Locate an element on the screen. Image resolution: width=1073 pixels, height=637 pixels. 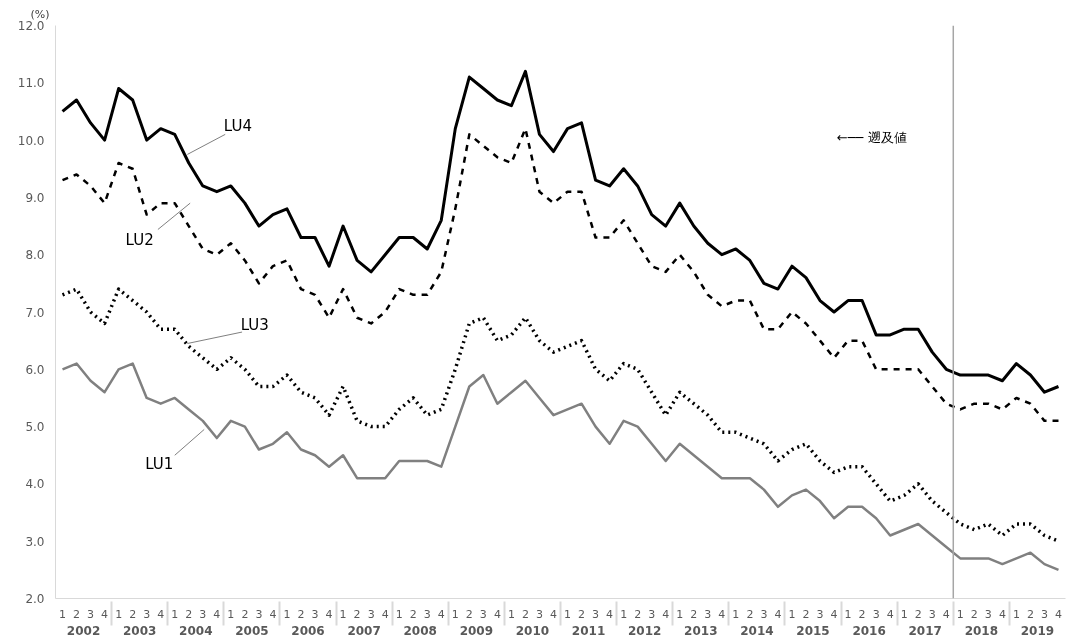
text: 2016 is located at coordinates (869, 630).